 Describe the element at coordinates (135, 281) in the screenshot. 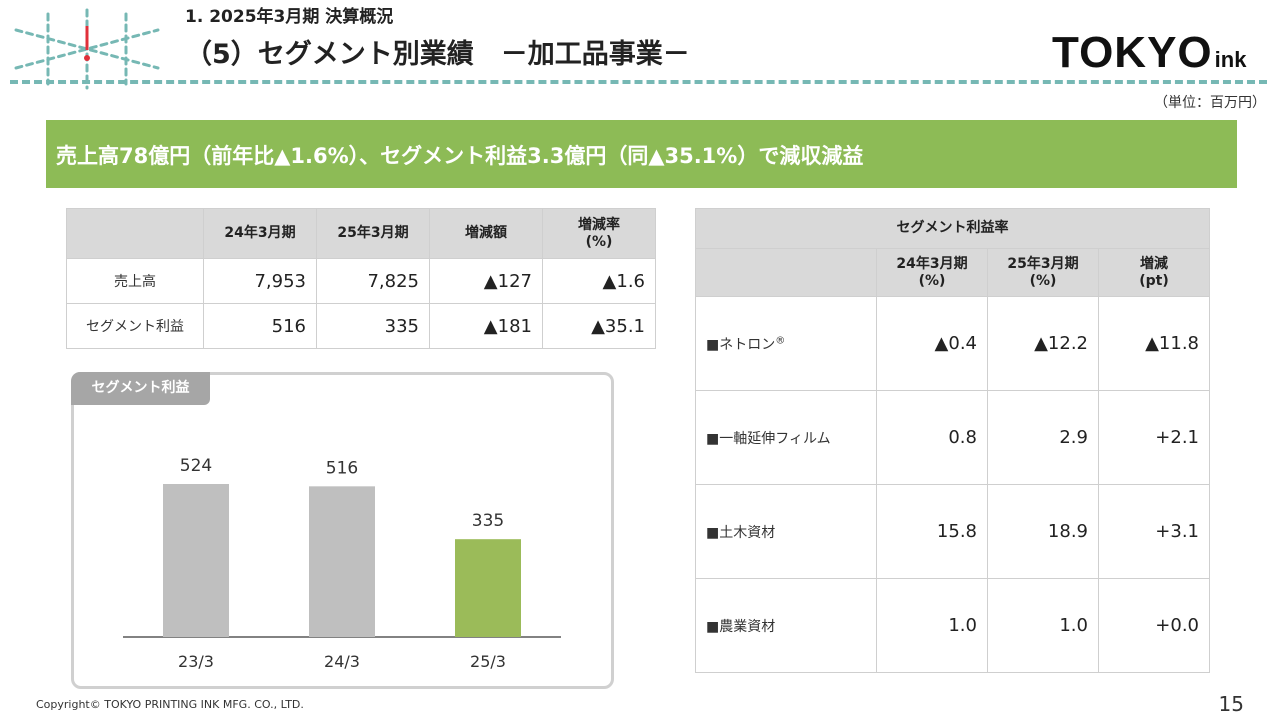

I see `row-label: 売上高` at that location.